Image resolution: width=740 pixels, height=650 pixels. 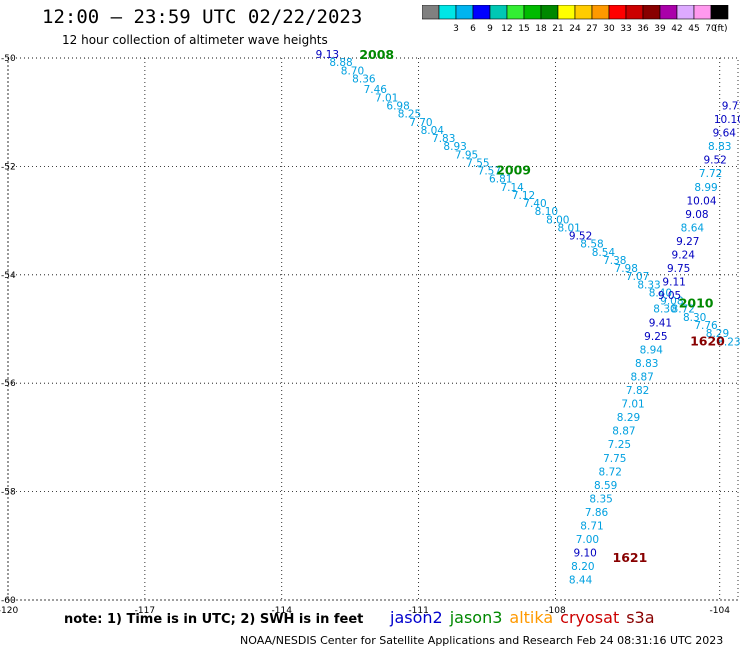 What do you see at coordinates (637, 277) in the screenshot?
I see `wave-height-value: 7.07` at bounding box center [637, 277].